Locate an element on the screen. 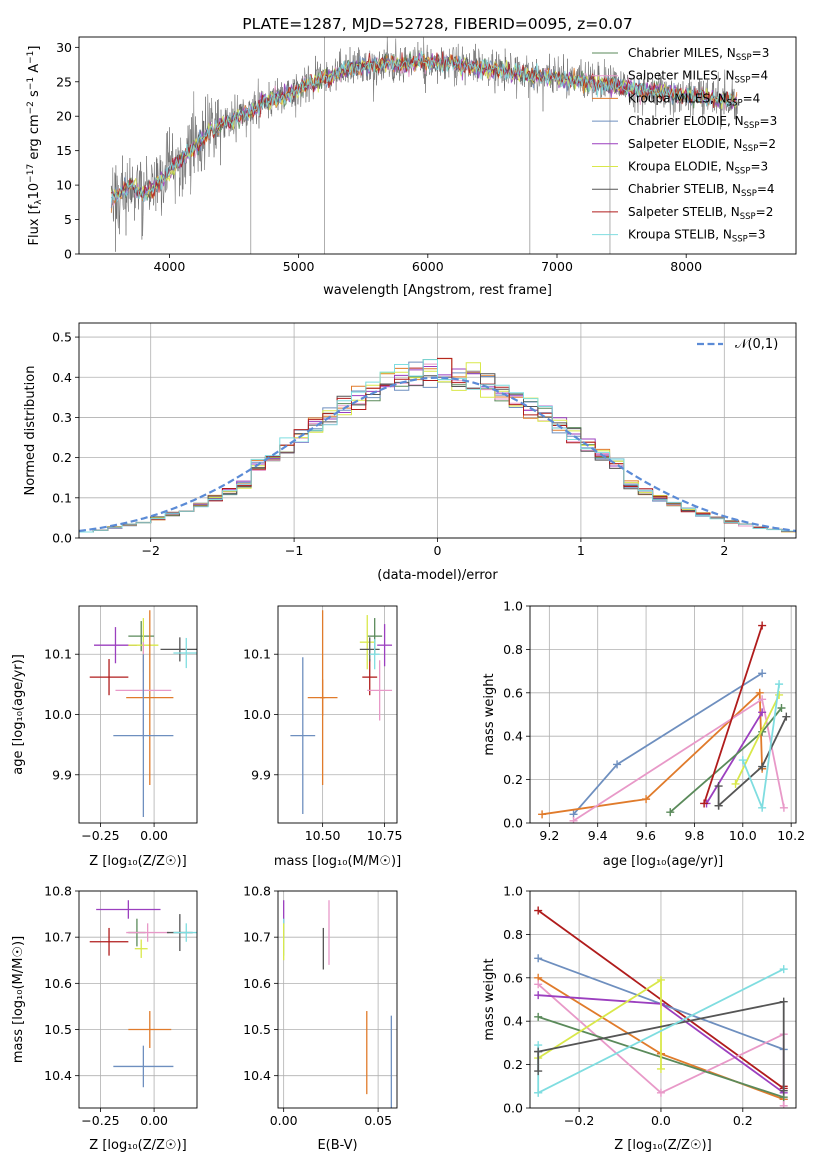 Image resolution: width=819 pixels, height=1174 pixels. x-tick-label: −1 is located at coordinates (294, 550).